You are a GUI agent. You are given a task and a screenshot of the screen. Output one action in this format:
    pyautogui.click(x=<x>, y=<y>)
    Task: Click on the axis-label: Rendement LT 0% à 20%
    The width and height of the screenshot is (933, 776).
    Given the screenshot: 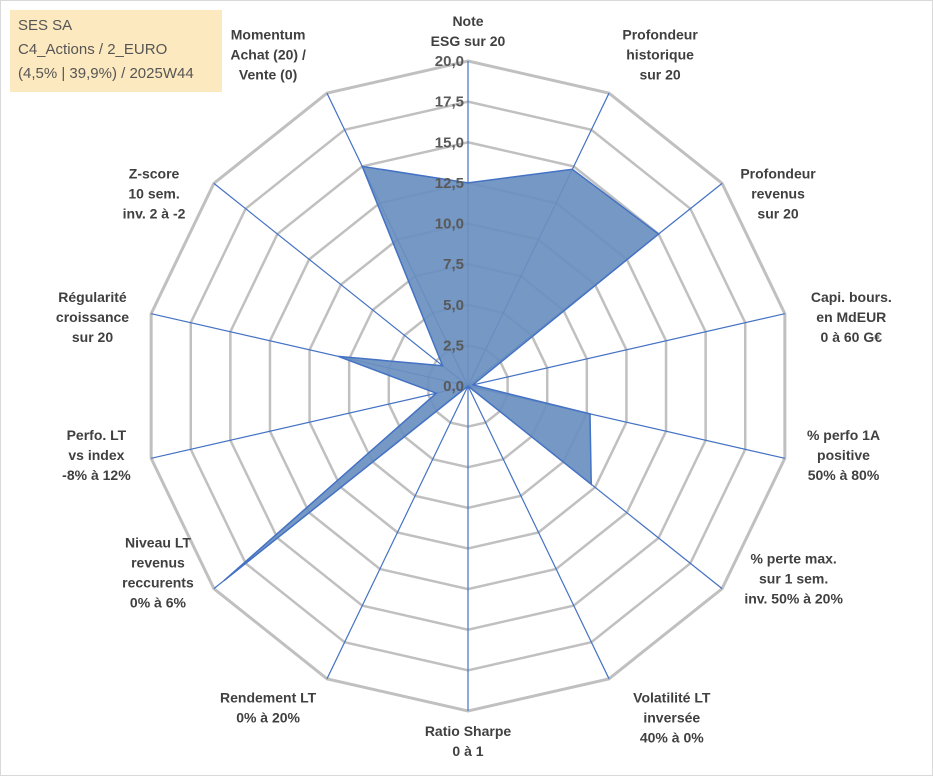 What is the action you would take?
    pyautogui.click(x=268, y=707)
    